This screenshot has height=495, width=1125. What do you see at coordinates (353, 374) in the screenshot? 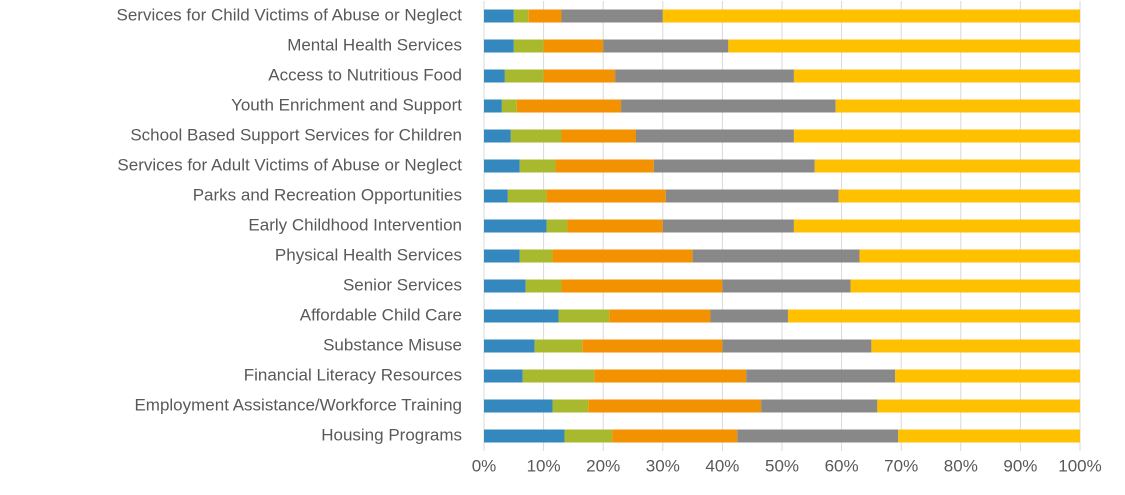
I see `y-tick-label: Financial Literacy Resources` at bounding box center [353, 374].